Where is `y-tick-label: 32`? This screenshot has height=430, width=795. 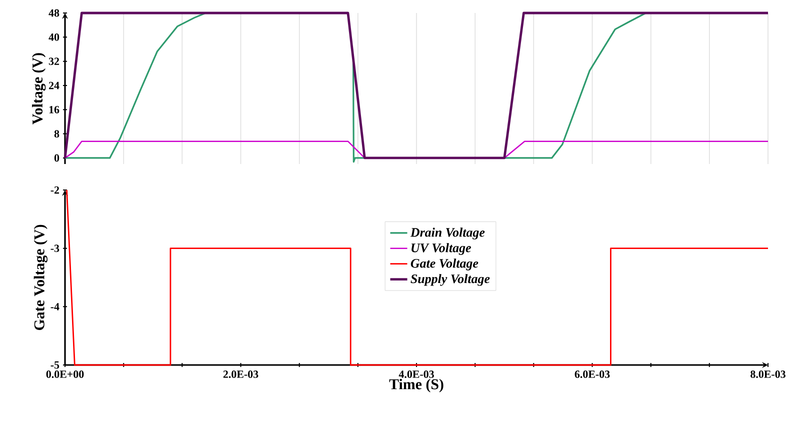 y-tick-label: 32 is located at coordinates (54, 61).